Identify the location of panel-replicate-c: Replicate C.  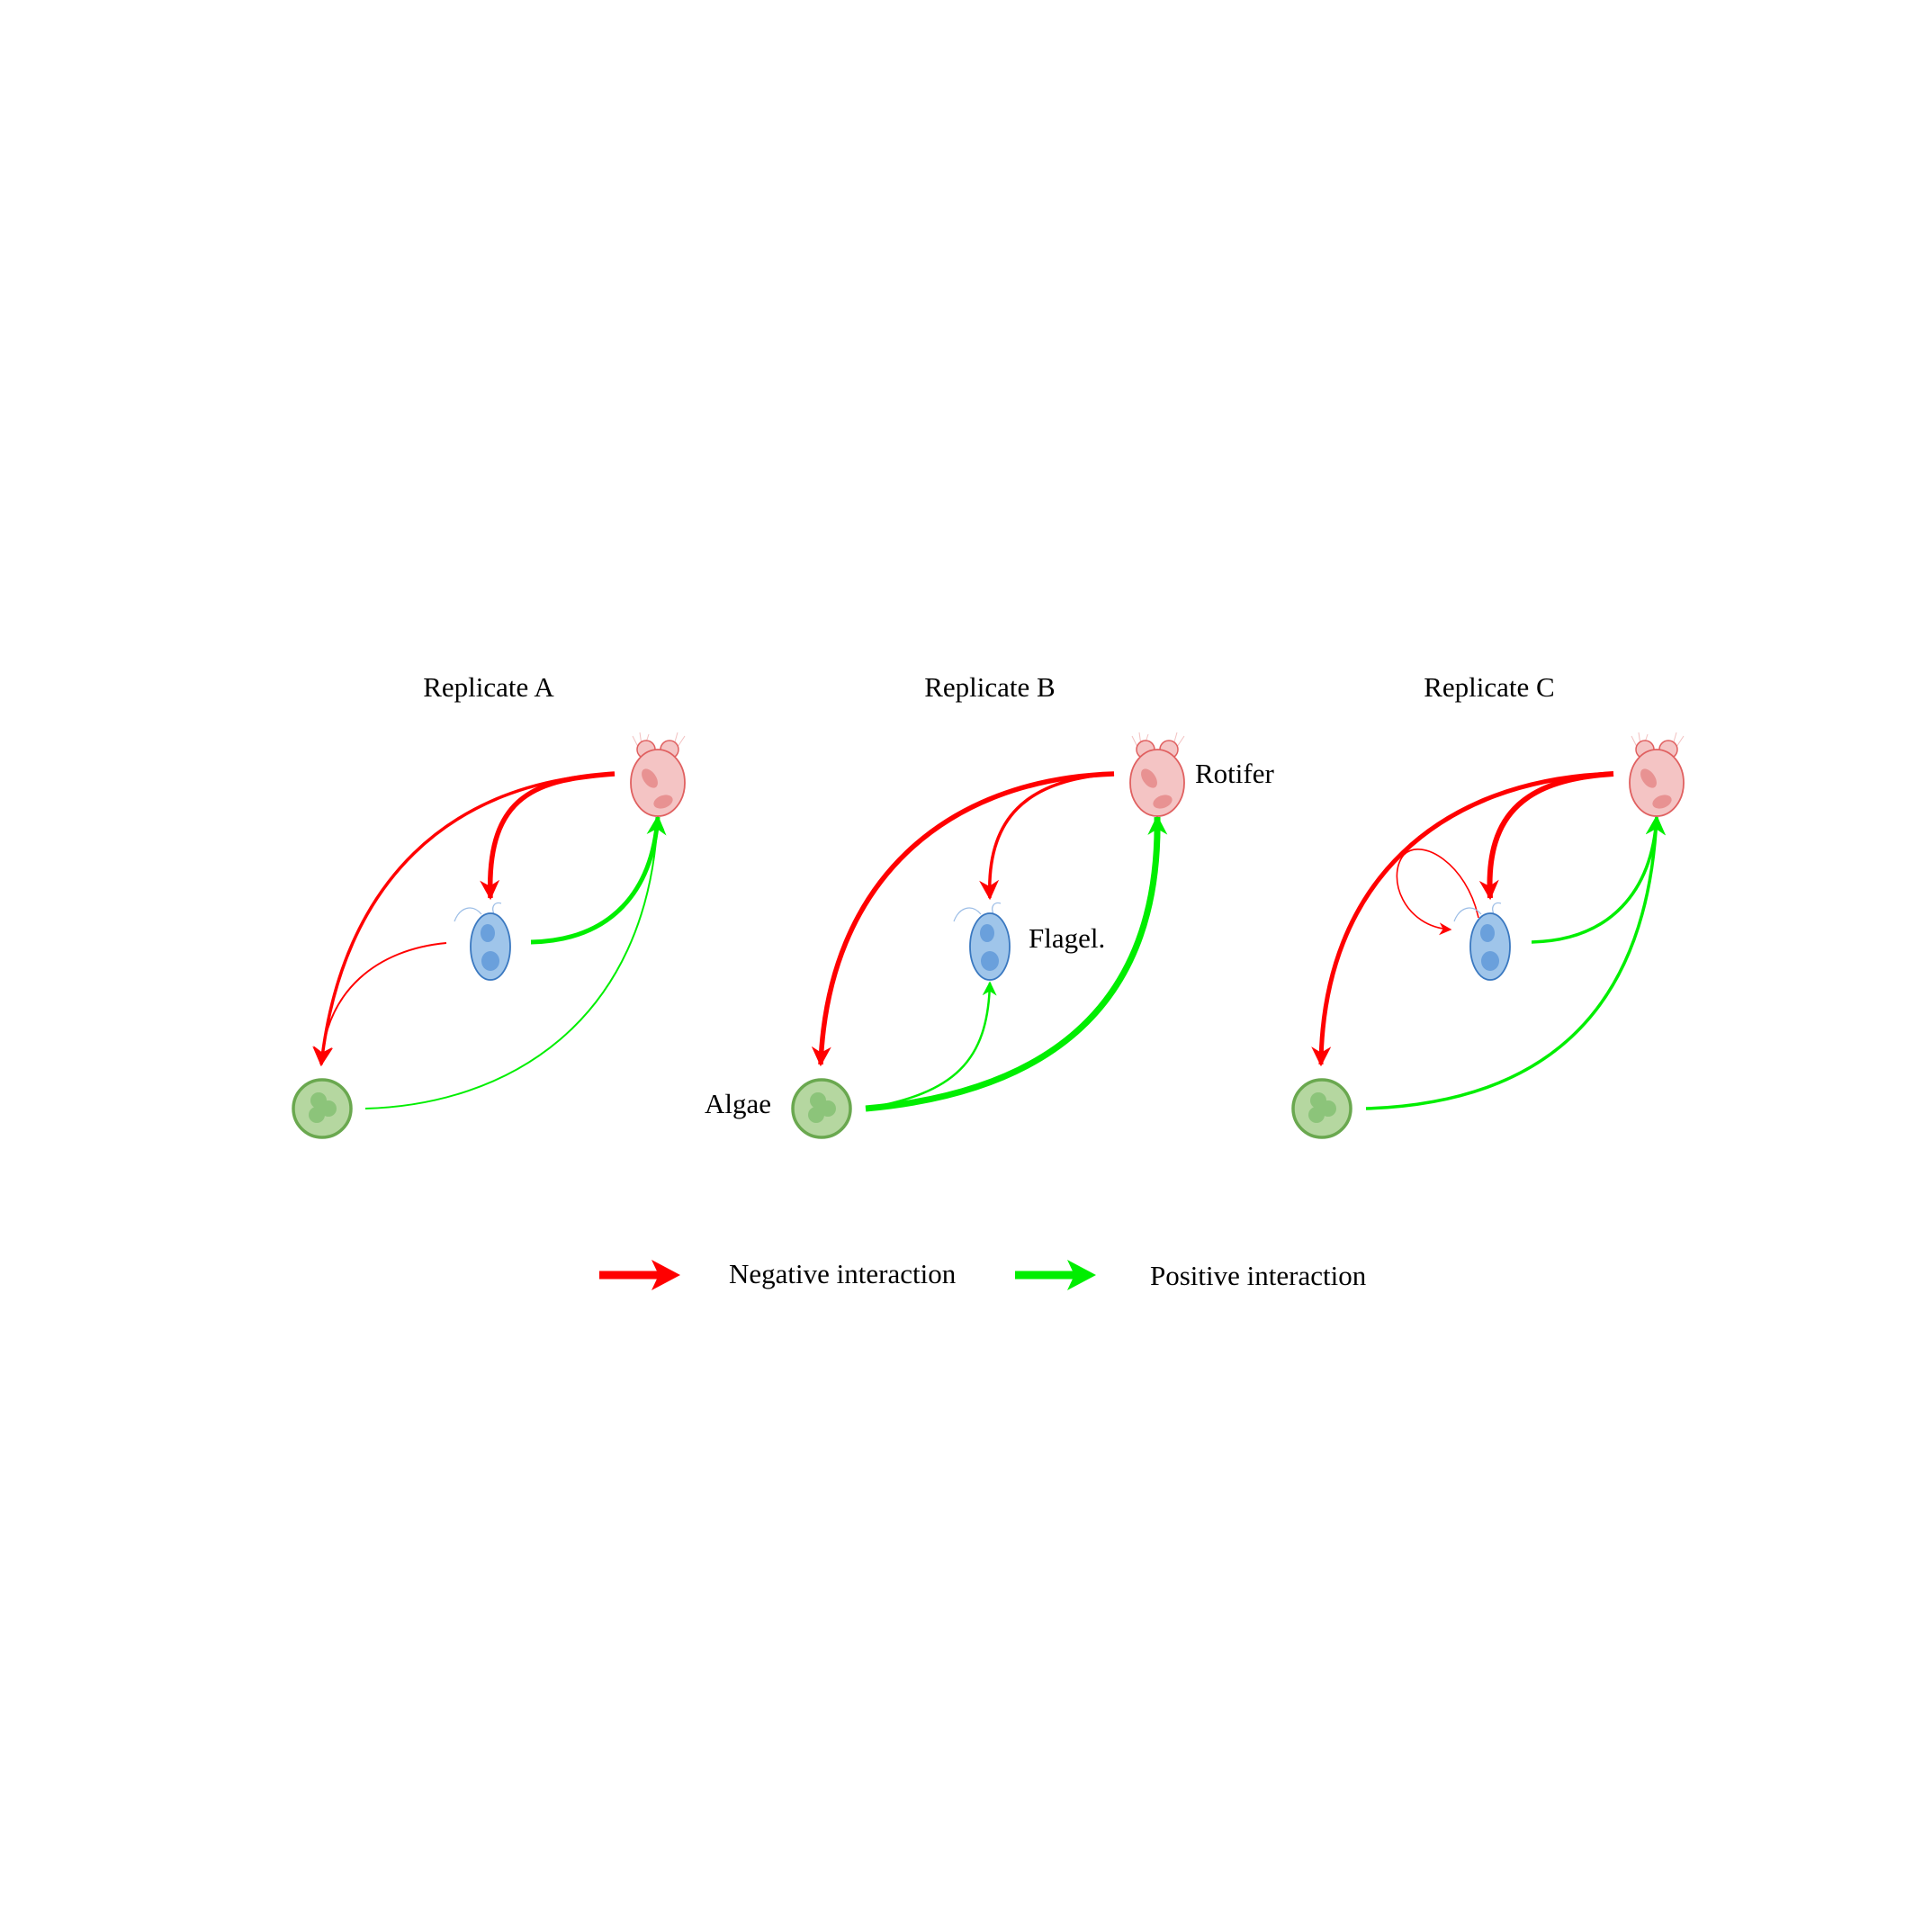
(1488, 905).